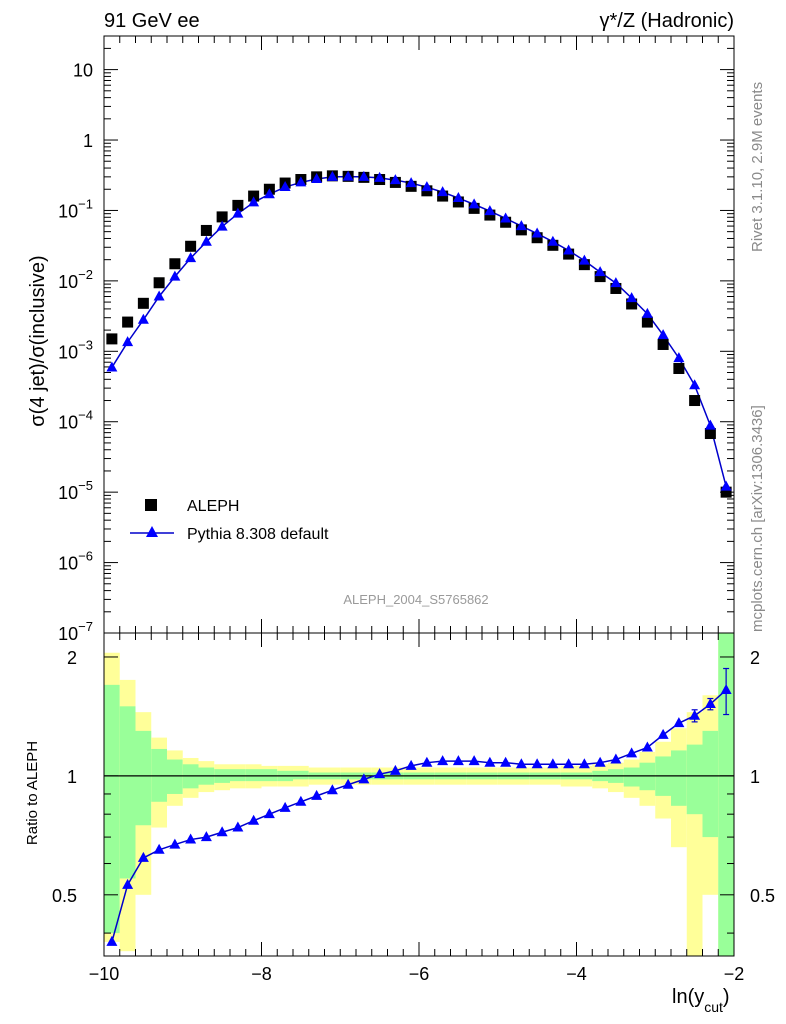 The height and width of the screenshot is (1024, 786). Describe the element at coordinates (762, 896) in the screenshot. I see `ratio-y-tick-label-right: 0.5` at that location.